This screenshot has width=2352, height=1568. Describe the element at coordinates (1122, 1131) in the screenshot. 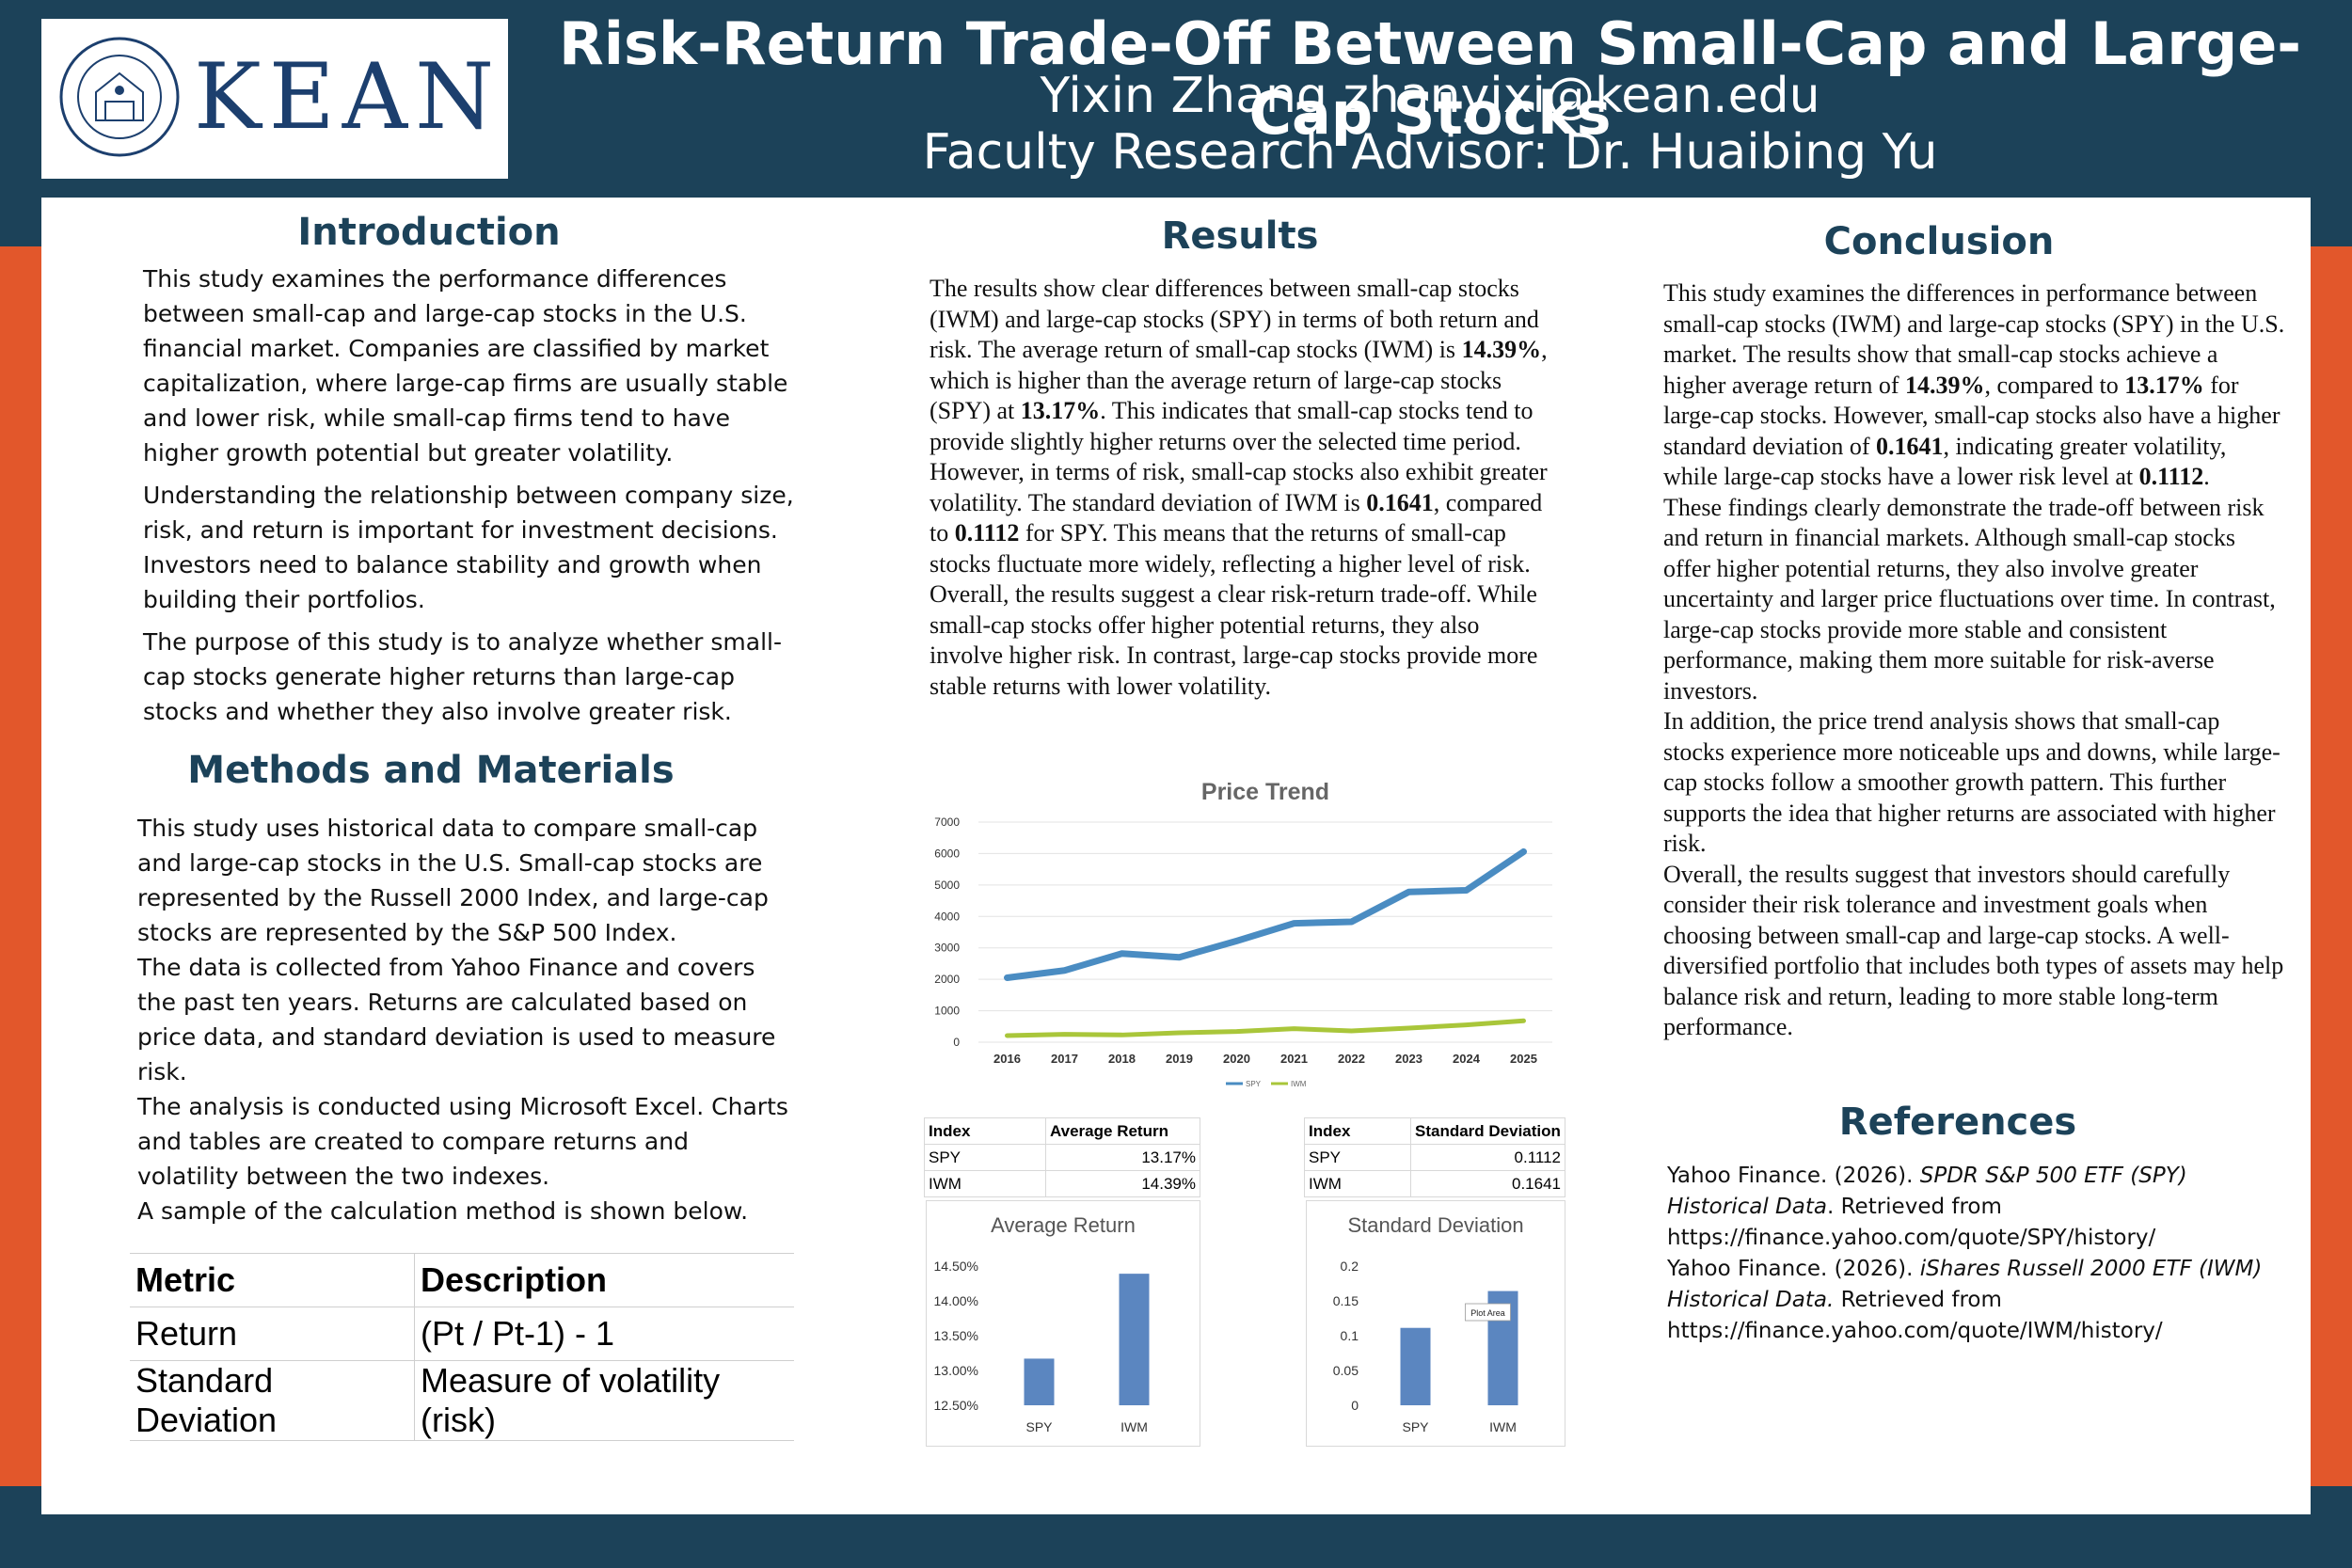

I see `table-header-cell: Average Return` at that location.